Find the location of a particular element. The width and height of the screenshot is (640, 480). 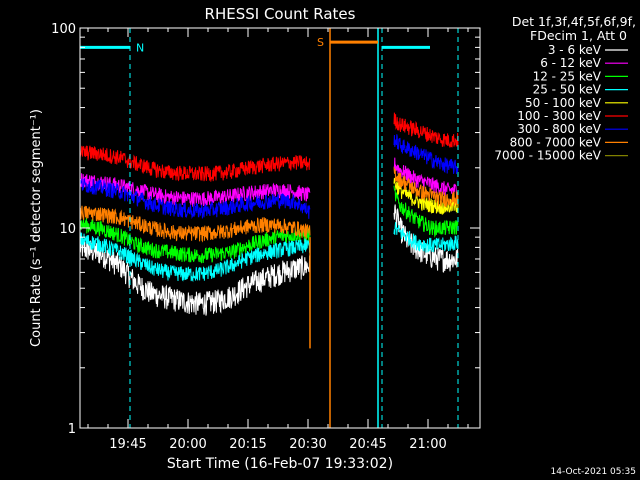

x-tick-label-5: 21:00 is located at coordinates (427, 444).